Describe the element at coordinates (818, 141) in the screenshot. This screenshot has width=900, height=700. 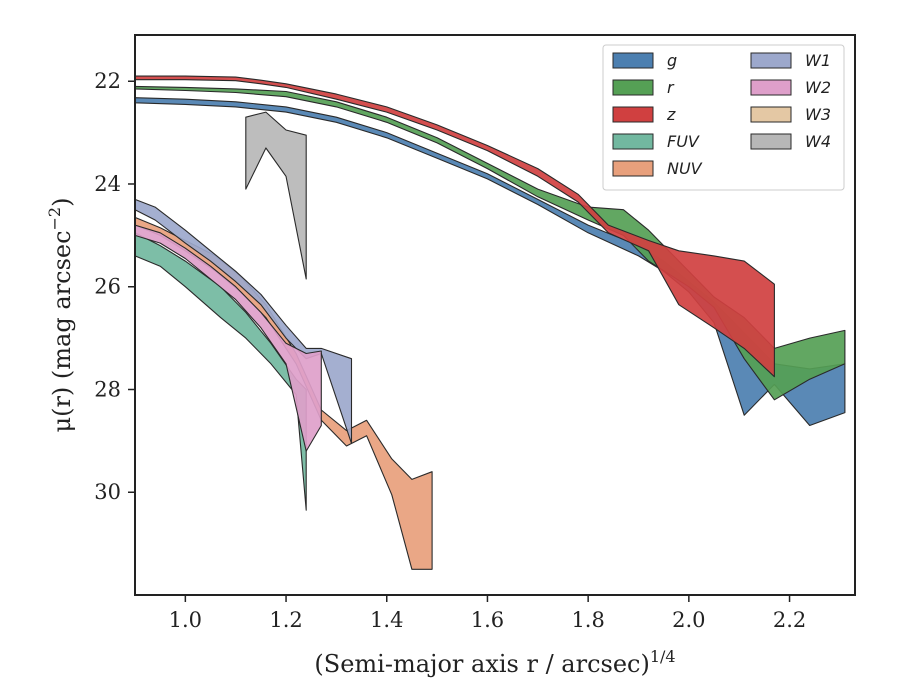
I see `legend-label-w4: W4` at that location.